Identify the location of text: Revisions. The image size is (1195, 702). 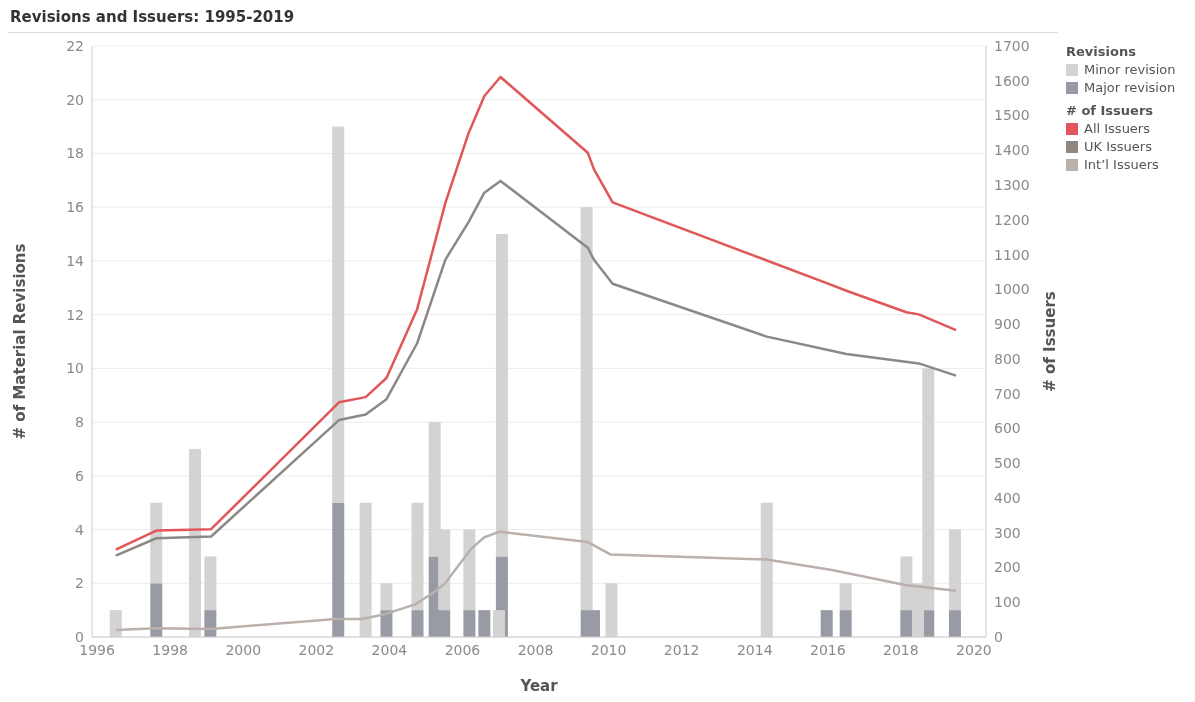
(1101, 51).